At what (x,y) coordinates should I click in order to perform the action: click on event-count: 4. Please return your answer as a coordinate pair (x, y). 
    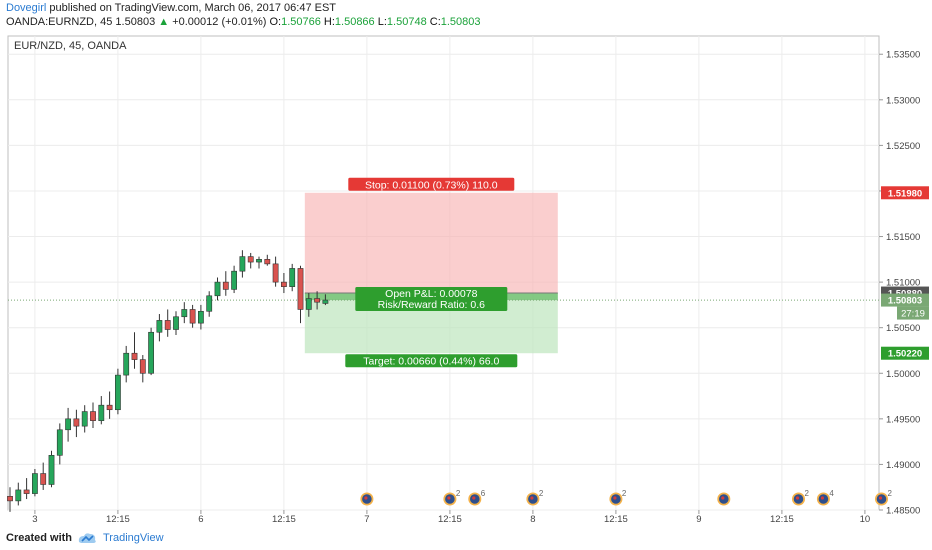
    Looking at the image, I should click on (831, 493).